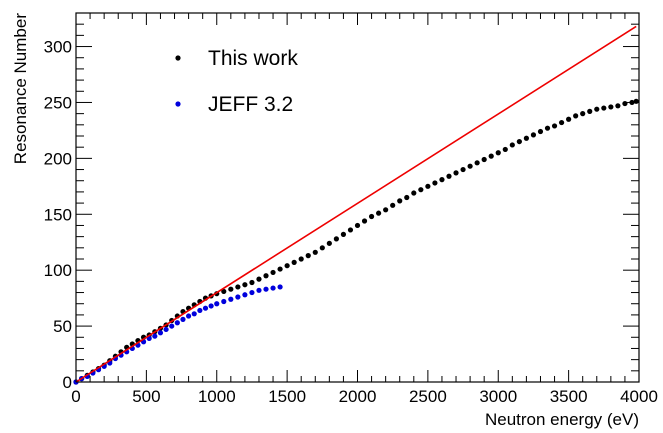 The width and height of the screenshot is (663, 433). What do you see at coordinates (562, 419) in the screenshot?
I see `x-axis-title: Neutron energy (eV)` at bounding box center [562, 419].